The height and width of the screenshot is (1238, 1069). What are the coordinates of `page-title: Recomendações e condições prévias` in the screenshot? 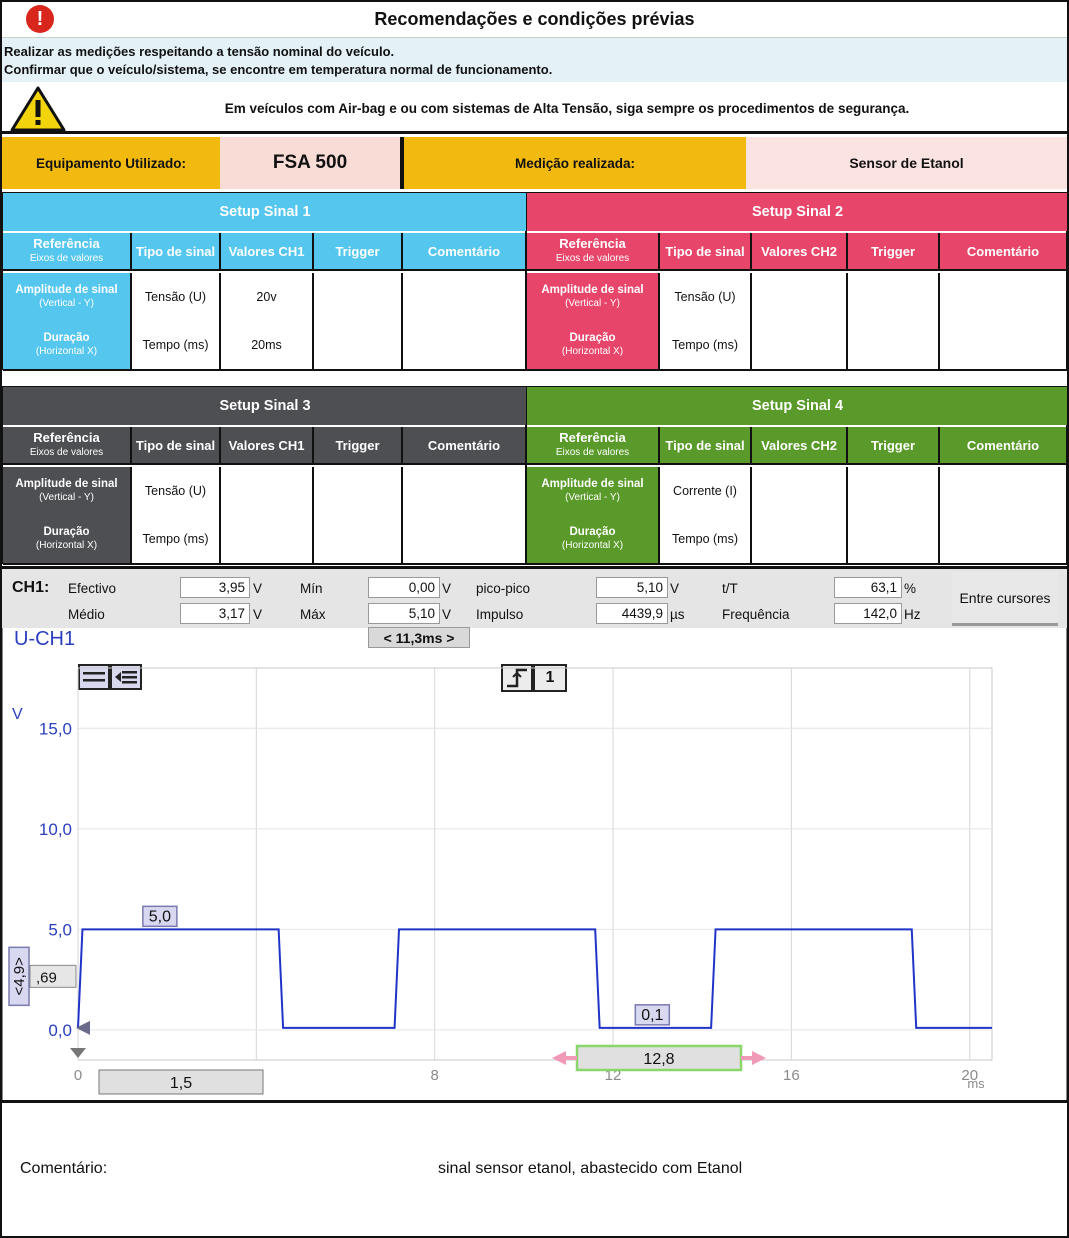 It's located at (534, 18).